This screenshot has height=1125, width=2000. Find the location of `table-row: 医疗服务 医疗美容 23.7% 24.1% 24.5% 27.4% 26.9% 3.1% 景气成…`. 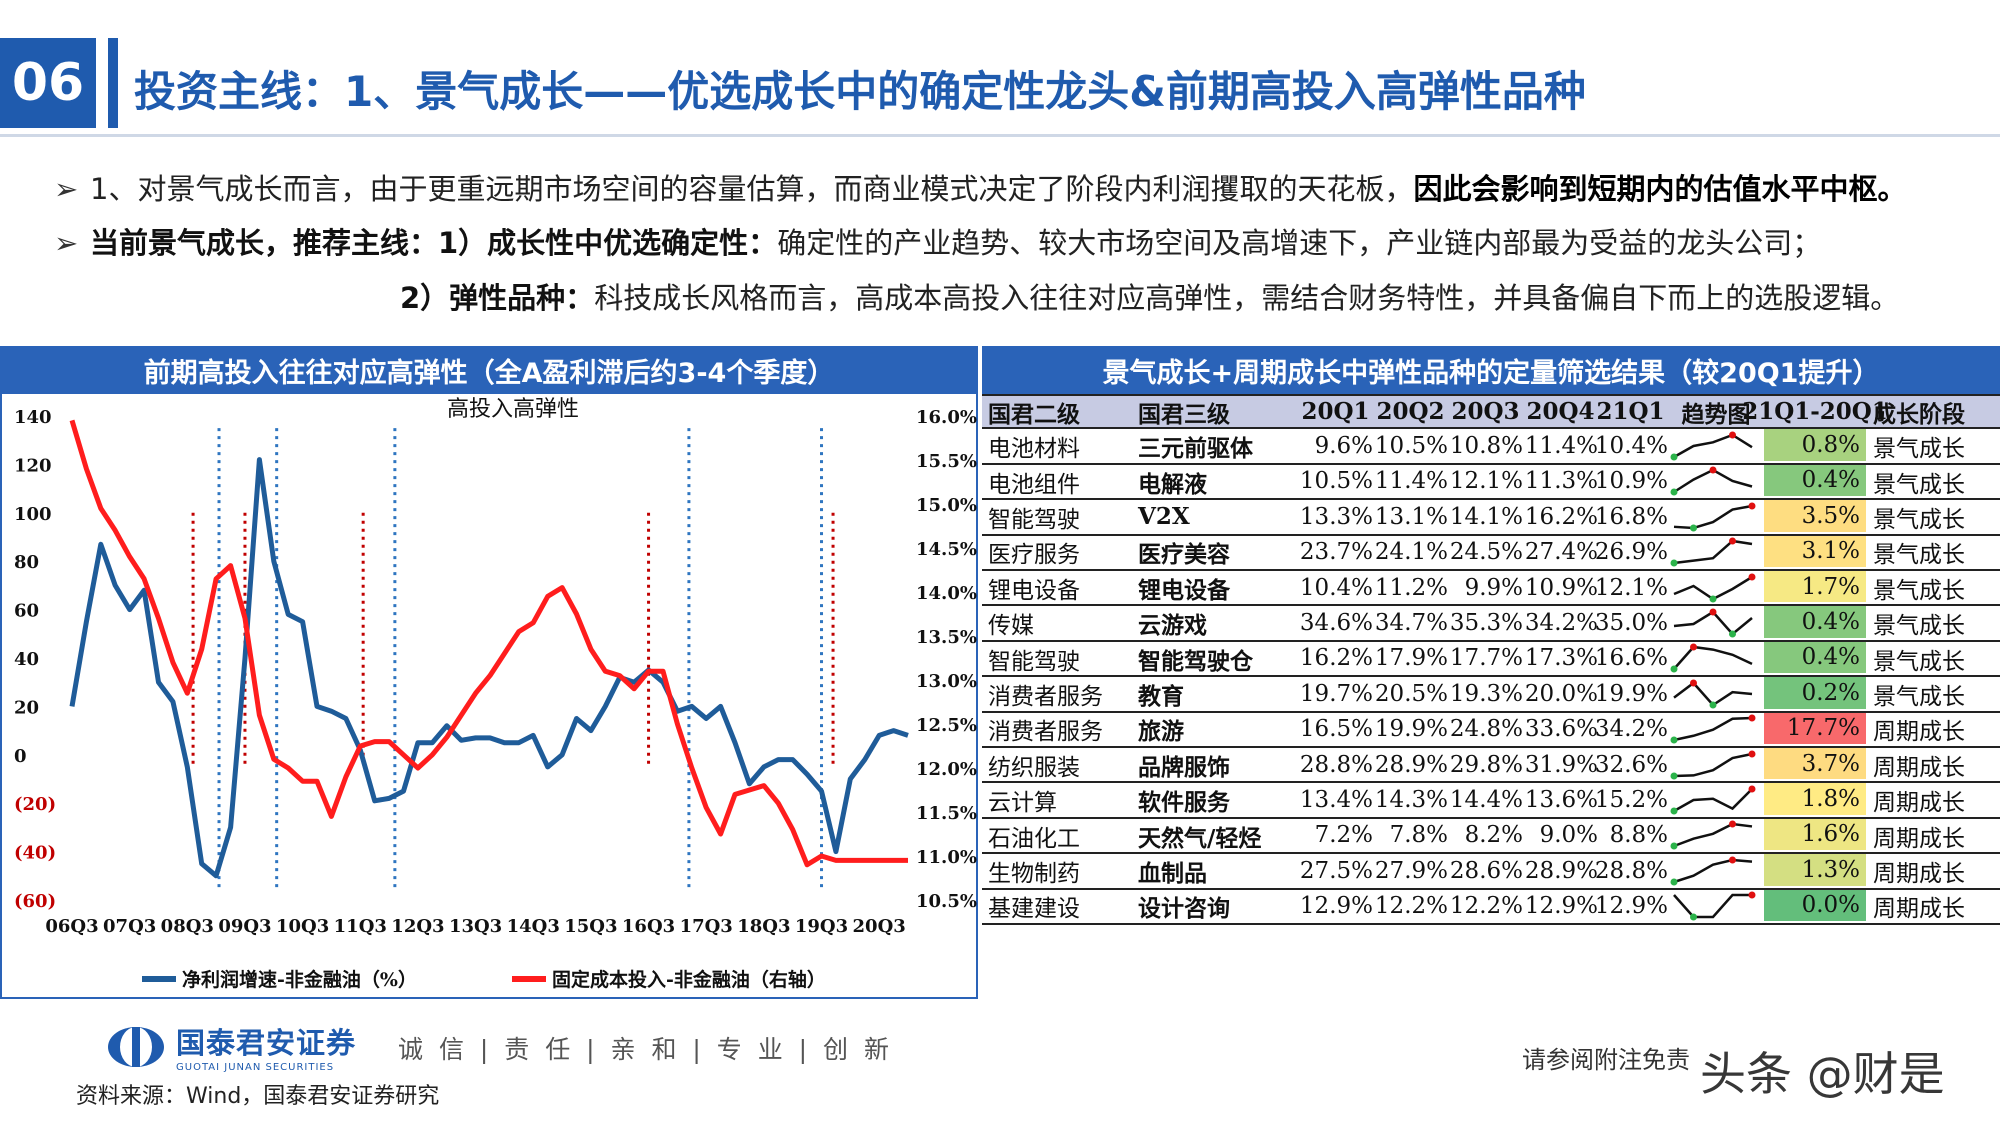

table-row: 医疗服务 医疗美容 23.7% 24.1% 24.5% 27.4% 26.9% 3.1% 景气成… is located at coordinates (1491, 553).